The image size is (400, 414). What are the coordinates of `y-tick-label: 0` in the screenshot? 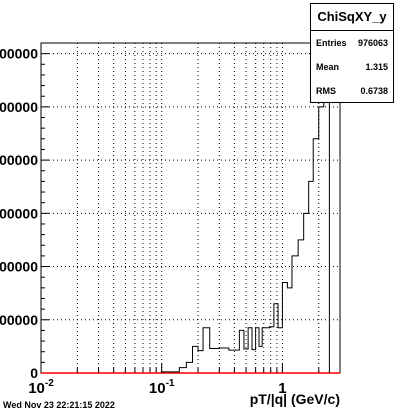 It's located at (34, 373).